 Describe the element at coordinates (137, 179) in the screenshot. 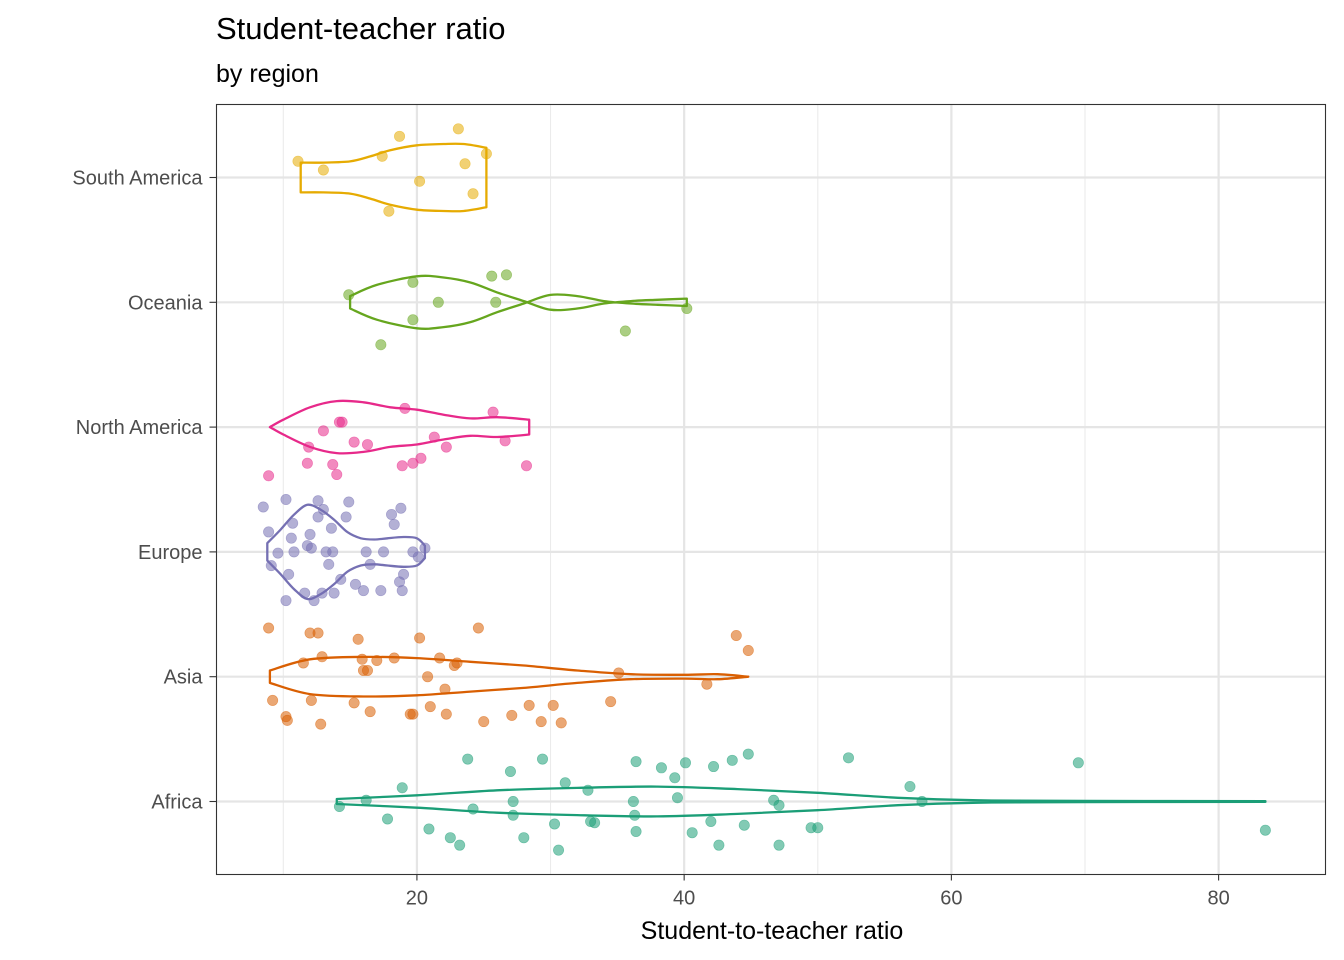

I see `y-tick-label: South America` at that location.